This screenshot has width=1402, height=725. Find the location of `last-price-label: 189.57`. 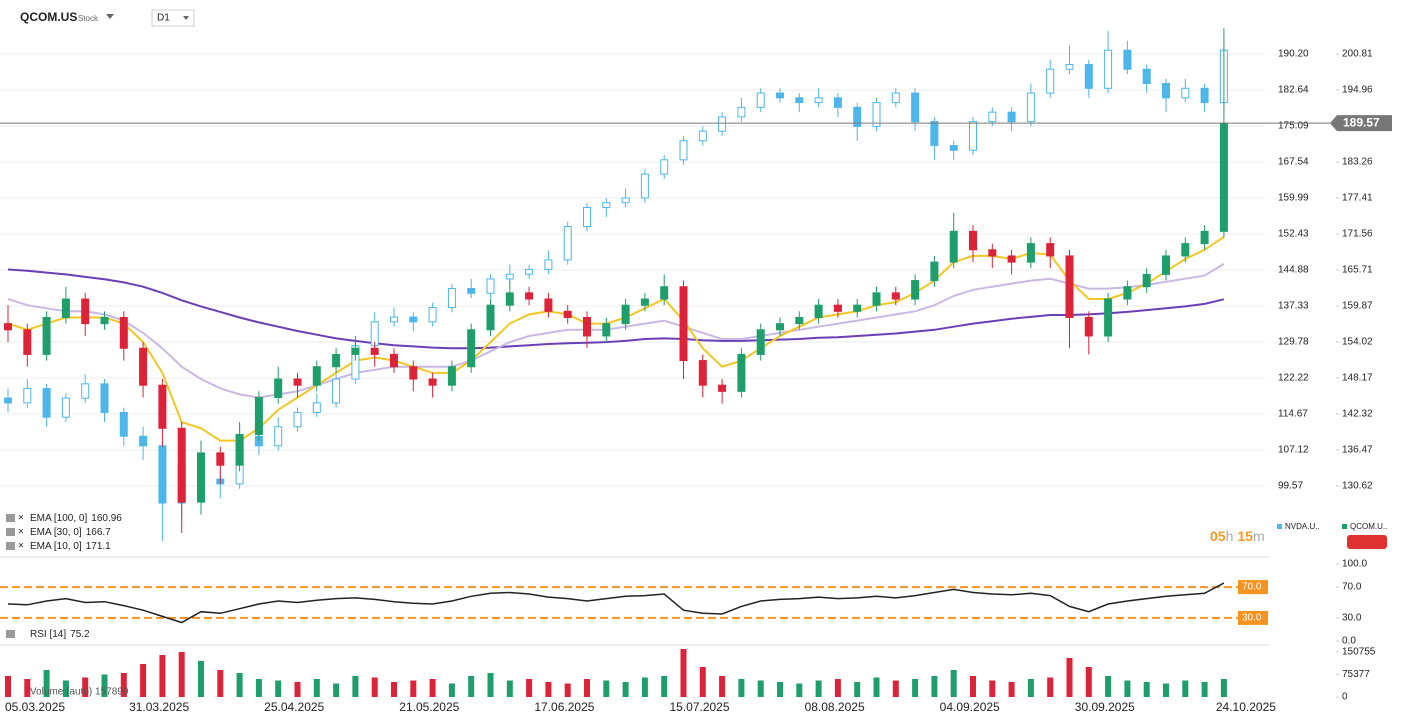

last-price-label: 189.57 is located at coordinates (1361, 122).